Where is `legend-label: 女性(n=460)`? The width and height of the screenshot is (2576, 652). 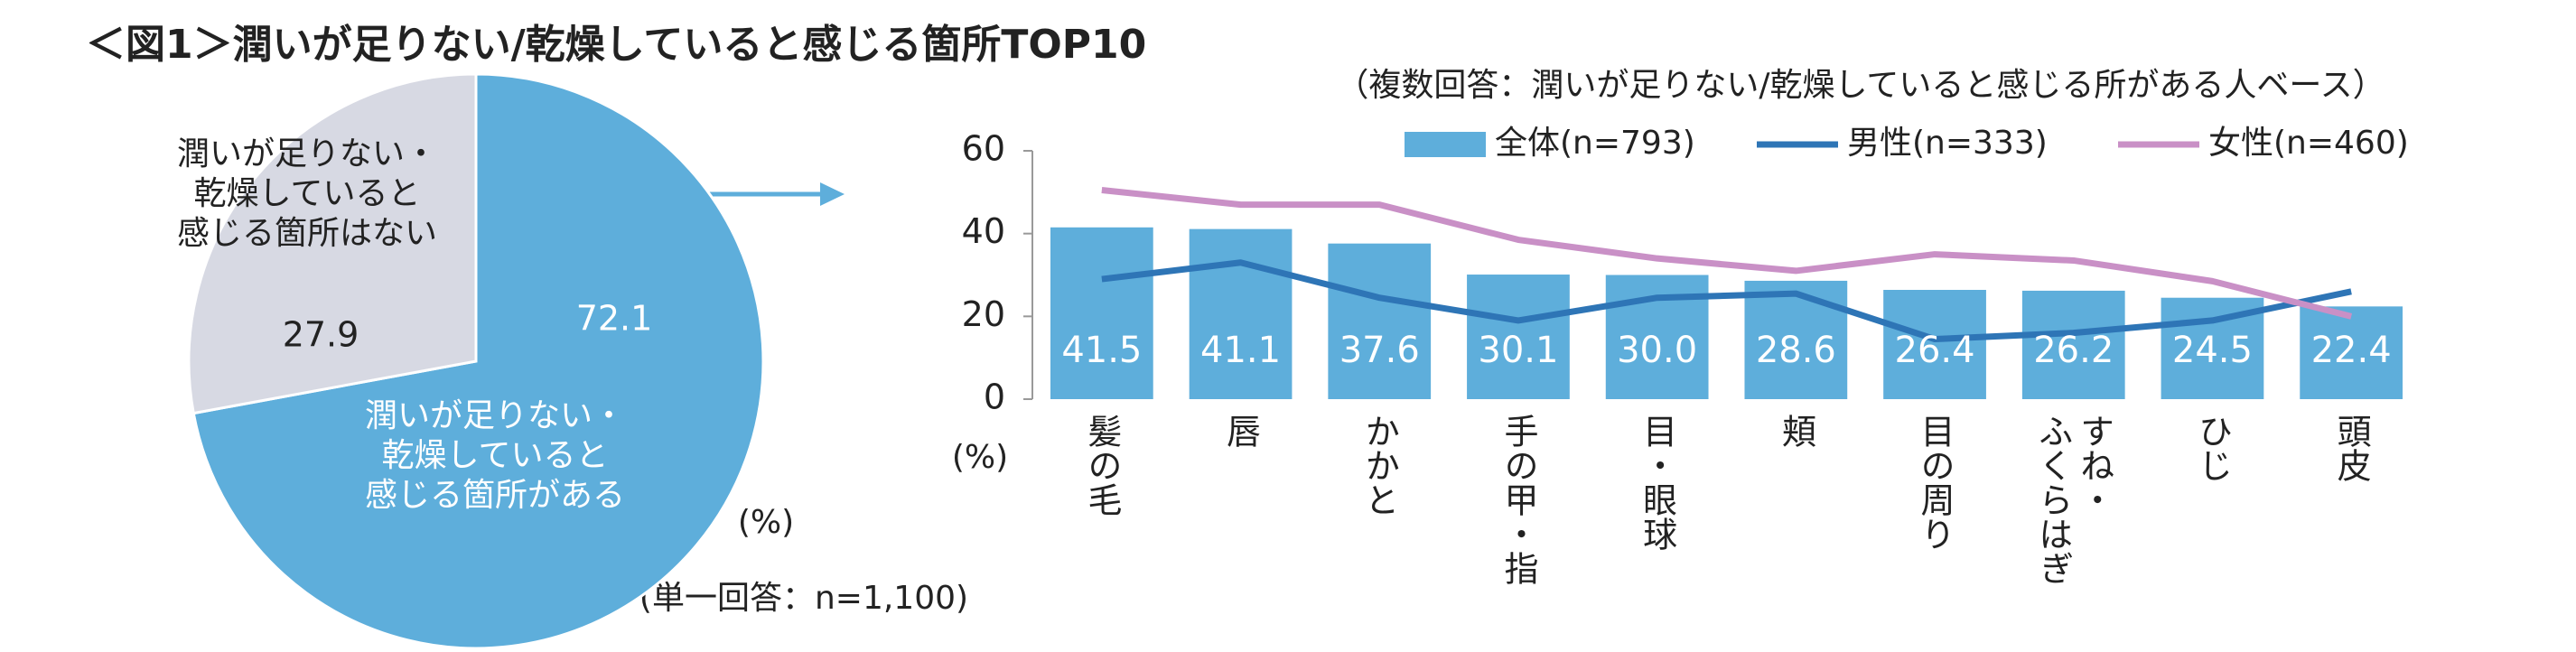 legend-label: 女性(n=460) is located at coordinates (2308, 143).